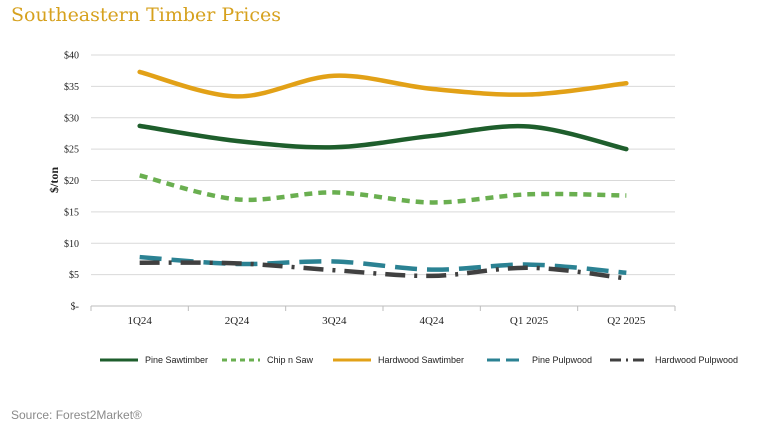 The image size is (782, 437). What do you see at coordinates (431, 321) in the screenshot?
I see `x-tick-label: 4Q24` at bounding box center [431, 321].